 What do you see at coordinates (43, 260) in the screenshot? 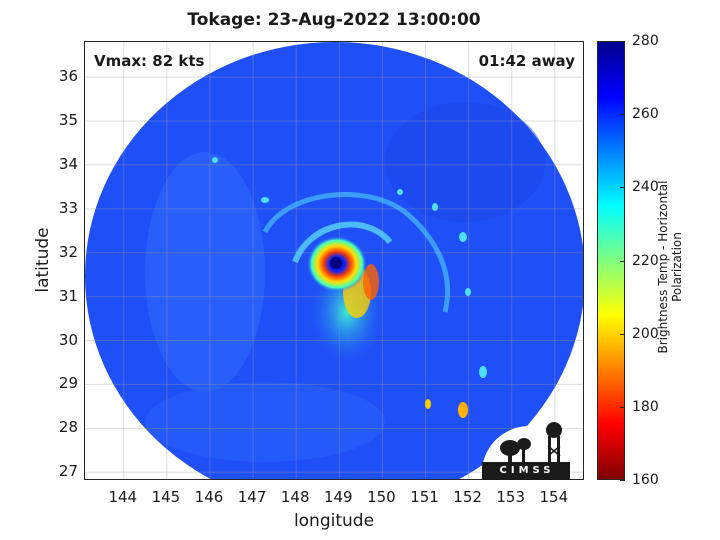
I see `y-axis-label: latitude` at bounding box center [43, 260].